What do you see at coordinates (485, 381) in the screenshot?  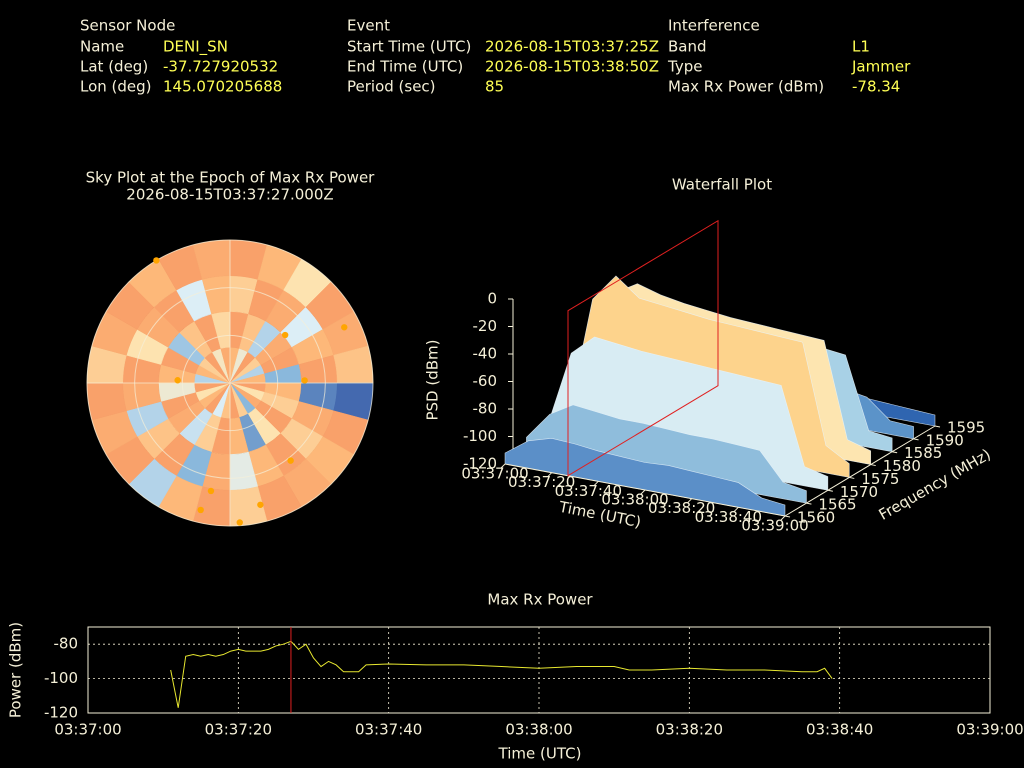 I see `z-tick-label: -60` at bounding box center [485, 381].